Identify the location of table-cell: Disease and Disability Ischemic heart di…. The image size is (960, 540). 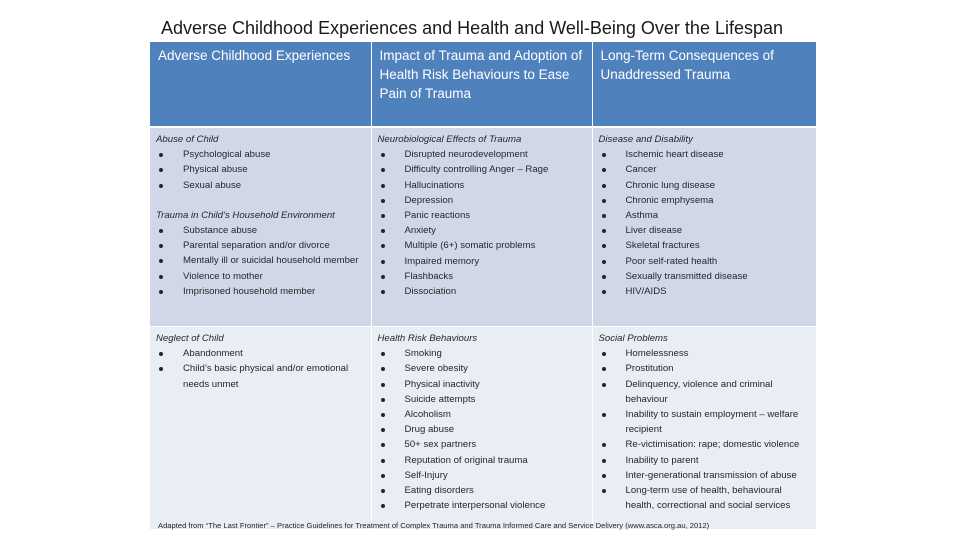
(704, 227).